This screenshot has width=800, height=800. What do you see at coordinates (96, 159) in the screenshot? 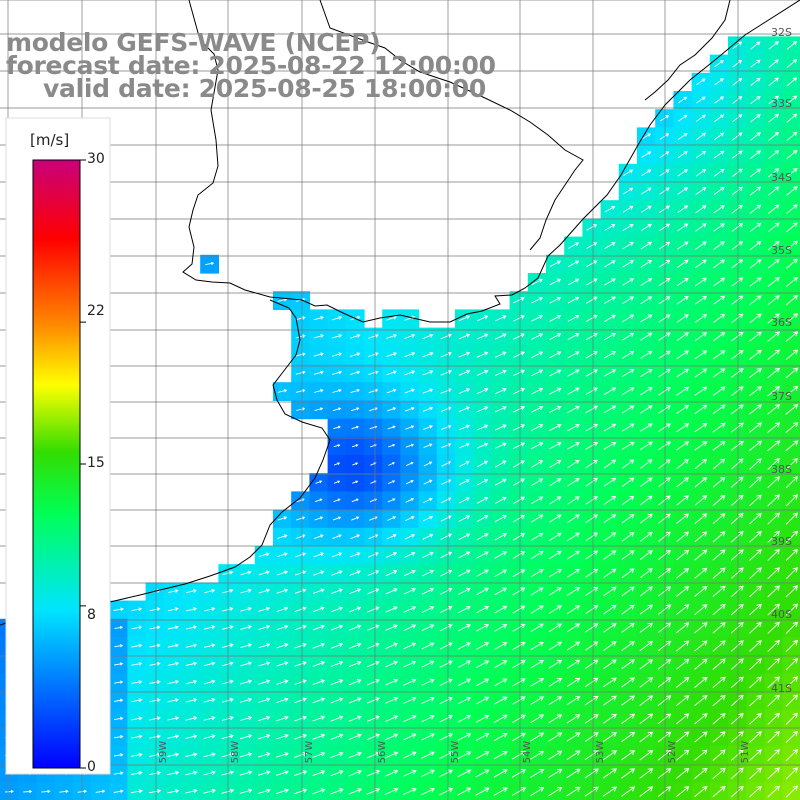
I see `colorbar-tick-label-30: 30` at bounding box center [96, 159].